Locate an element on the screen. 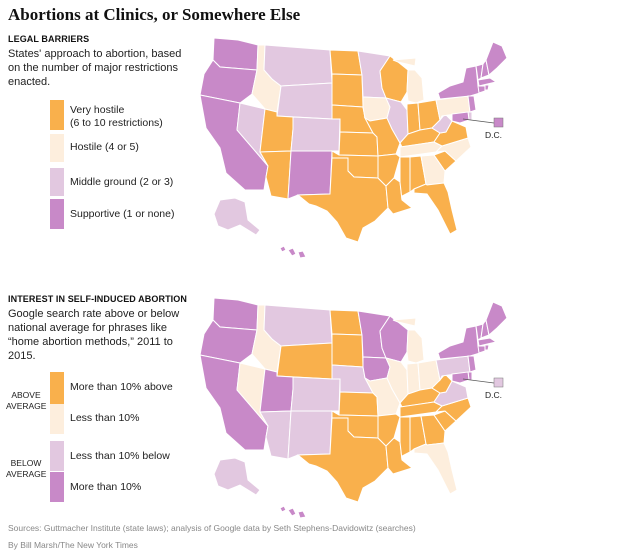 Image resolution: width=620 pixels, height=557 pixels. legend2-label-less-above: Less than 10% is located at coordinates (105, 418).